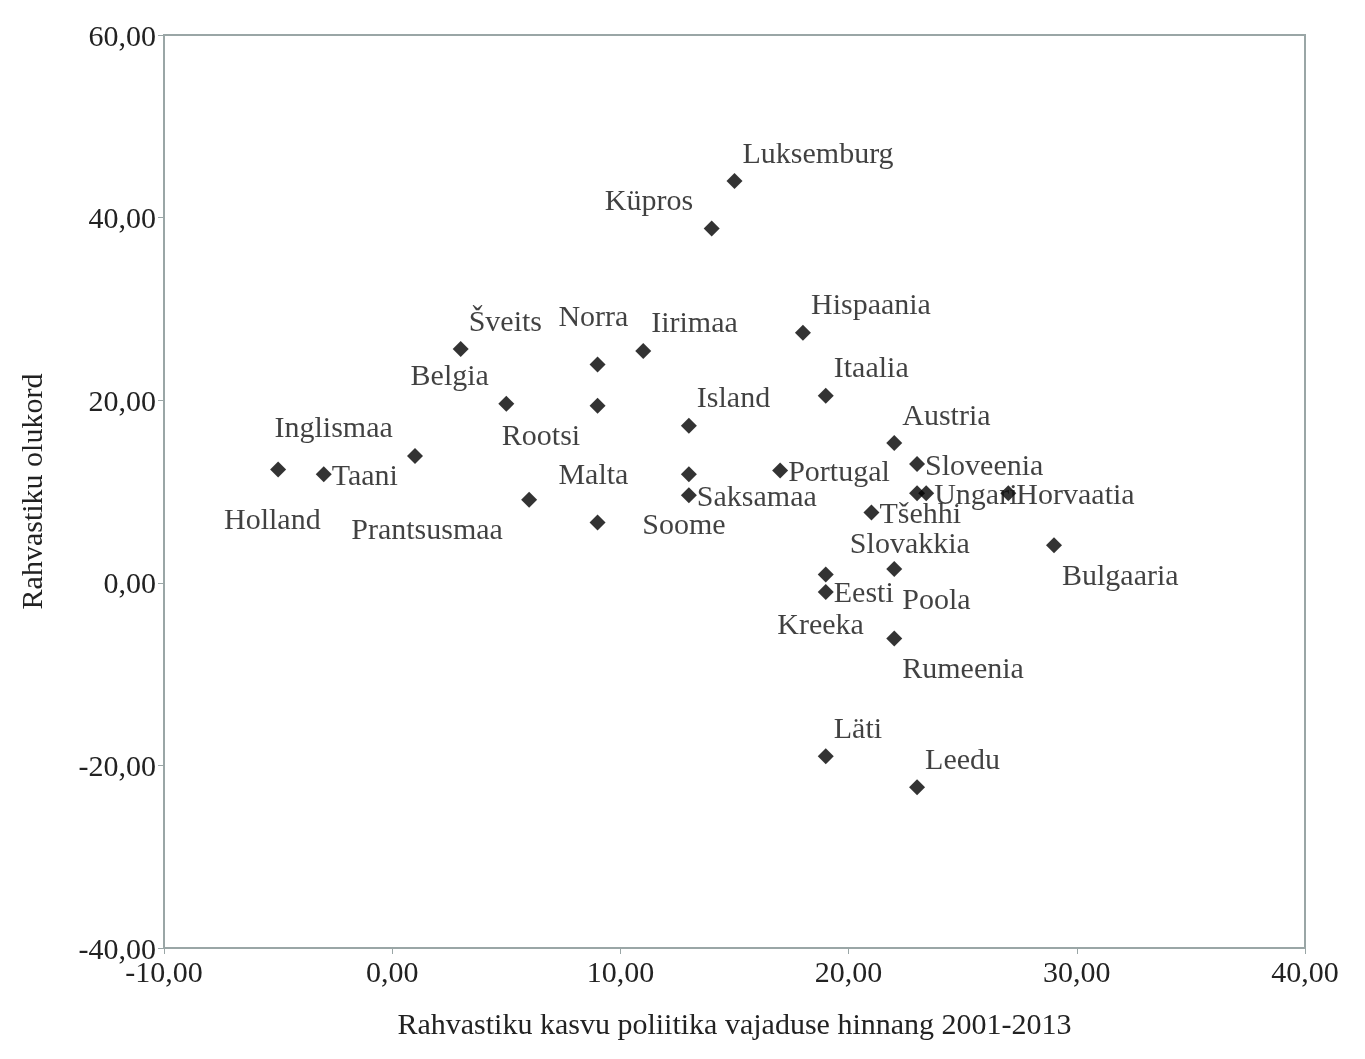 The height and width of the screenshot is (1059, 1365). What do you see at coordinates (272, 519) in the screenshot?
I see `annotation: Holland` at bounding box center [272, 519].